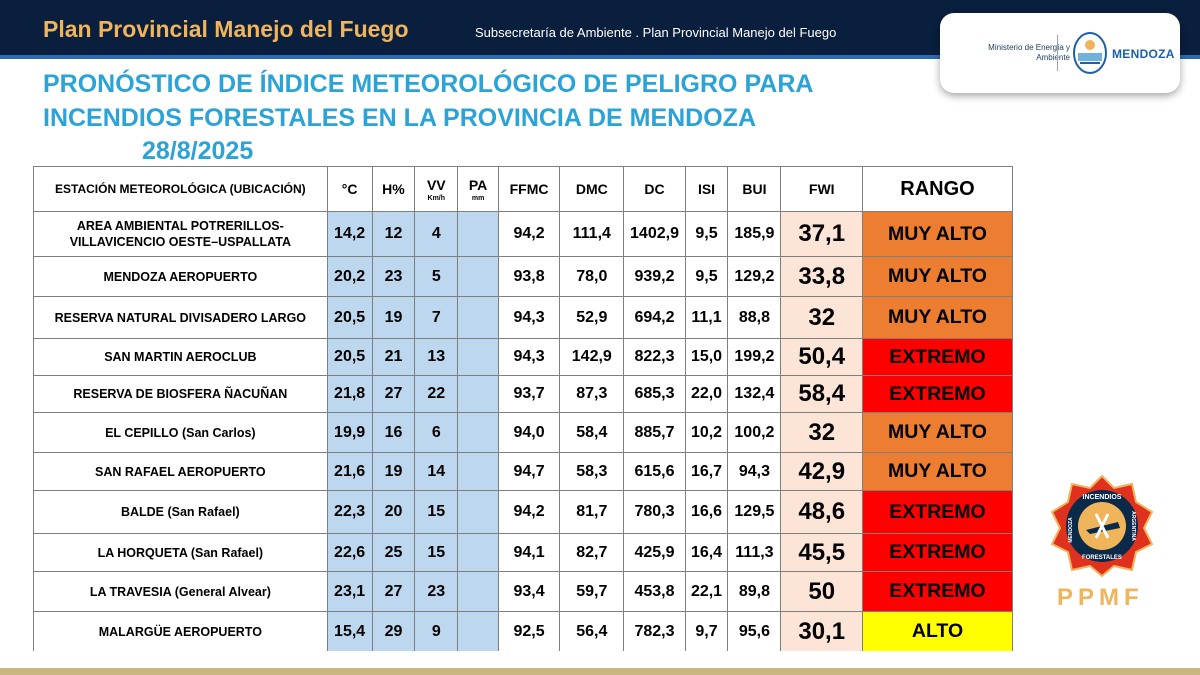  I want to click on bui-cell: 100,2, so click(754, 432).